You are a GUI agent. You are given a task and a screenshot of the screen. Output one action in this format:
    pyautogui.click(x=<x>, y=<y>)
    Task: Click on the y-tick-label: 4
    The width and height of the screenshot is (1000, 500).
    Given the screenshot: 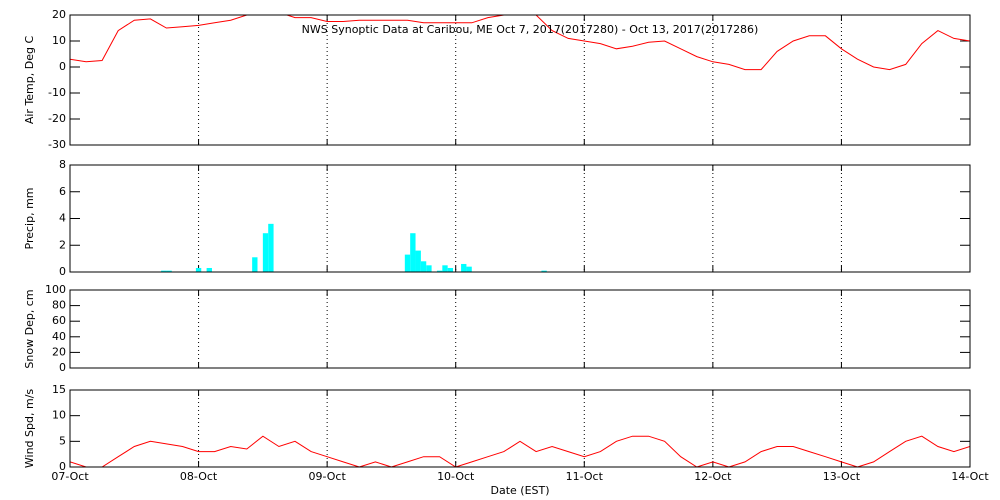 What is the action you would take?
    pyautogui.click(x=62, y=218)
    